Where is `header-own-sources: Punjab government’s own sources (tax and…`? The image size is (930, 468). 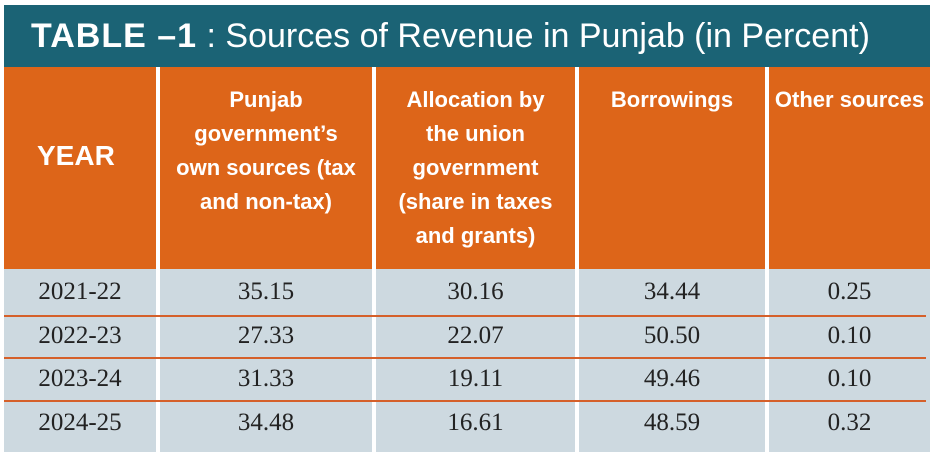
header-own-sources: Punjab government’s own sources (tax and… is located at coordinates (266, 168).